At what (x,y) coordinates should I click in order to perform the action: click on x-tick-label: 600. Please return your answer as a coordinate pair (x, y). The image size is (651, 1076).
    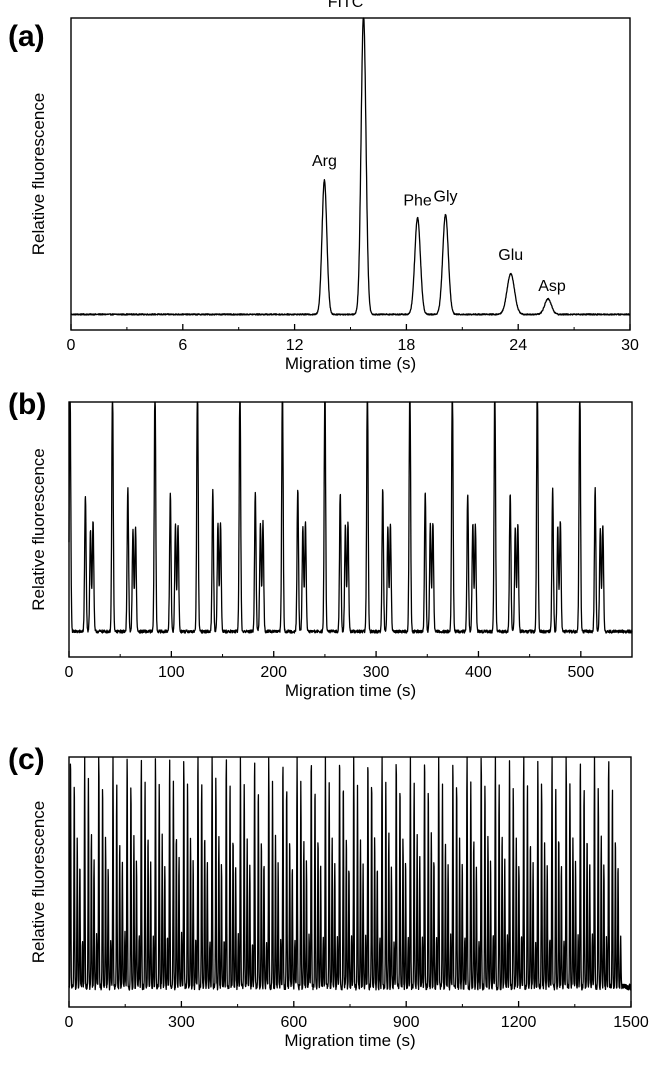
    Looking at the image, I should click on (293, 1022).